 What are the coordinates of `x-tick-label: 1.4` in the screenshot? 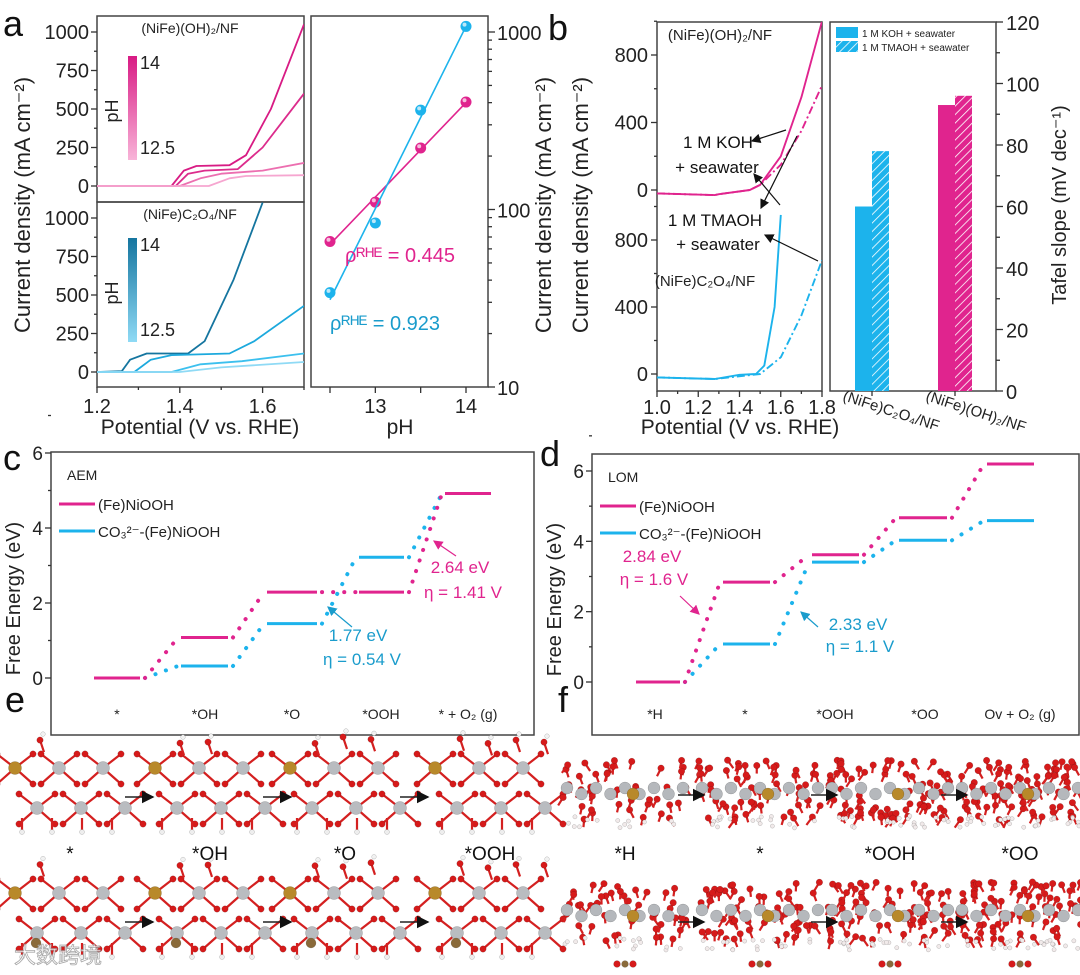 It's located at (740, 408).